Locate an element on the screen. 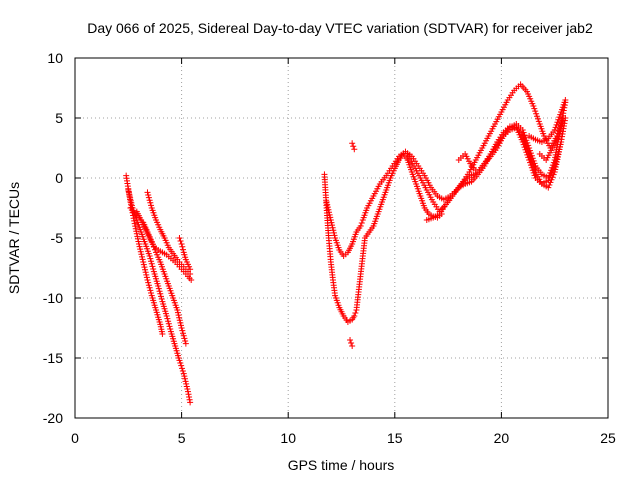 The height and width of the screenshot is (480, 640). x-tick-label: 5 is located at coordinates (182, 438).